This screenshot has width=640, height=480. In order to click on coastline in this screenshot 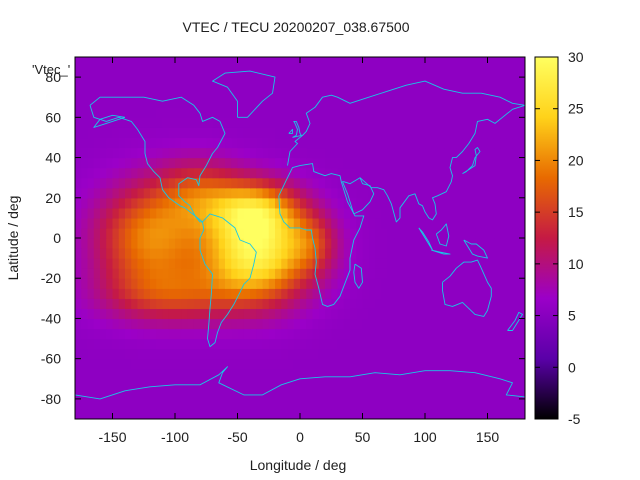, I will do `click(515, 321)`.